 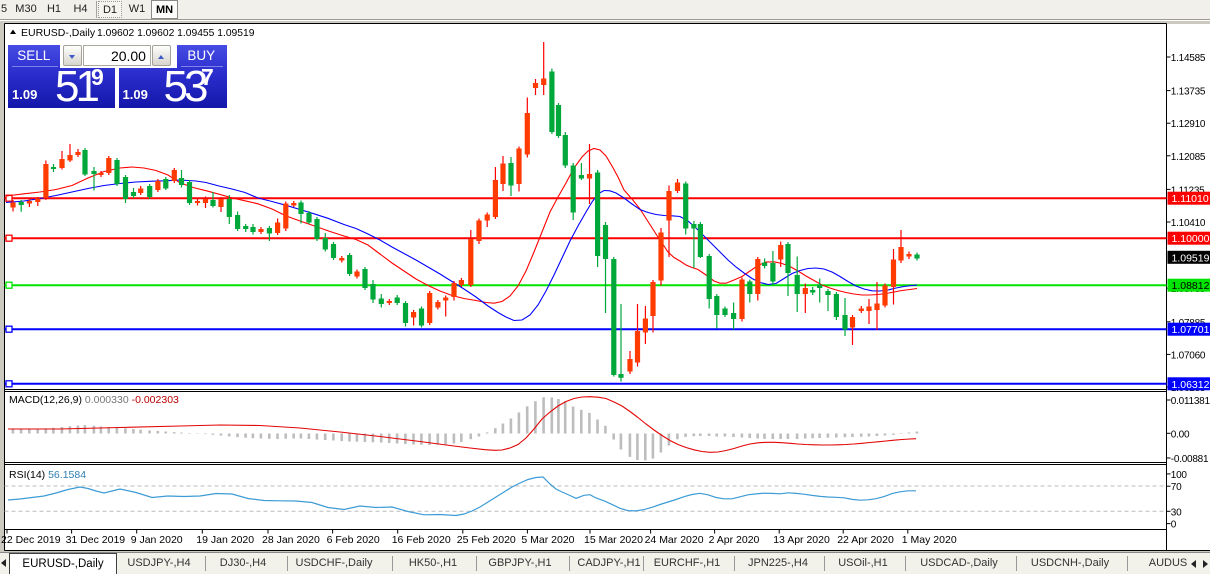 I want to click on svg-text: 2 Apr 2020, so click(x=734, y=540).